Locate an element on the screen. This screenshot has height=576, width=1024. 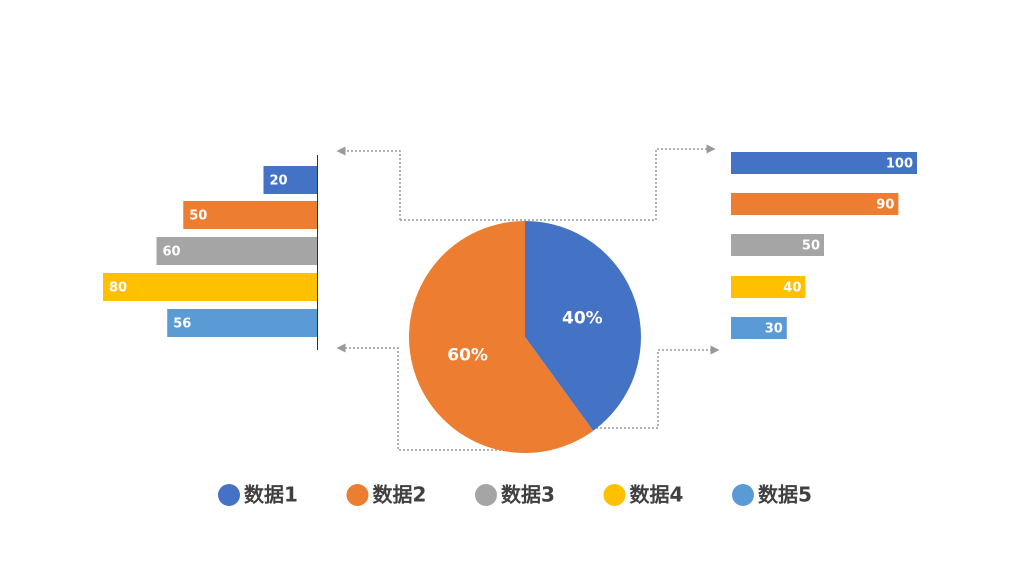
pie-value-label: 60% is located at coordinates (467, 356).